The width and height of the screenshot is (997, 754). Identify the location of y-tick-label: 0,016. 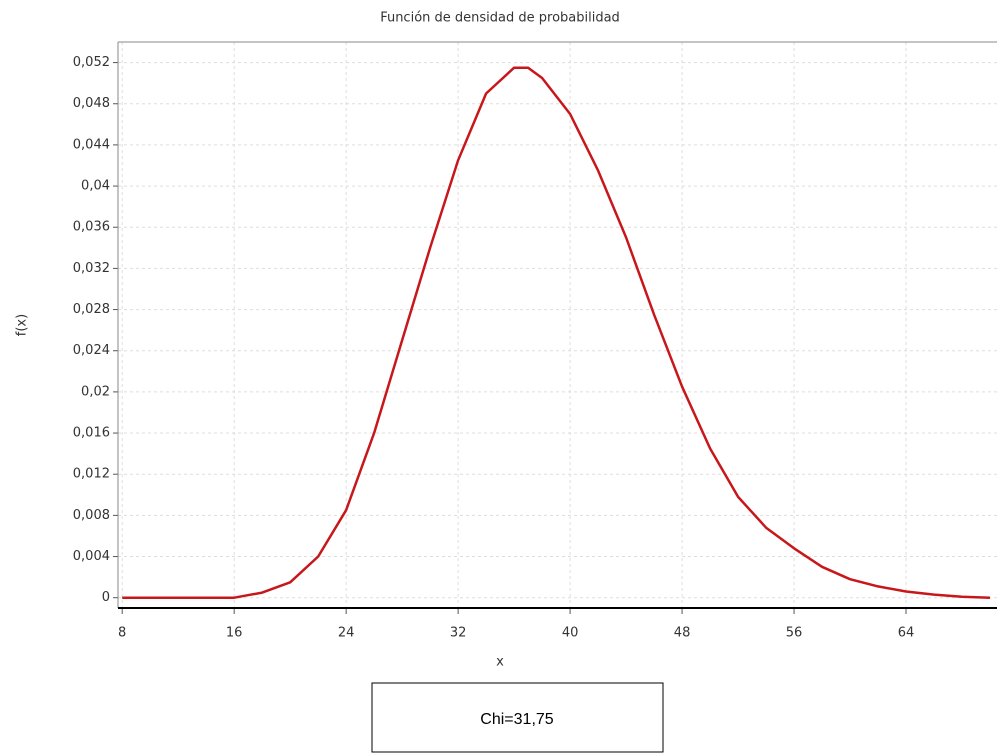
(91, 433).